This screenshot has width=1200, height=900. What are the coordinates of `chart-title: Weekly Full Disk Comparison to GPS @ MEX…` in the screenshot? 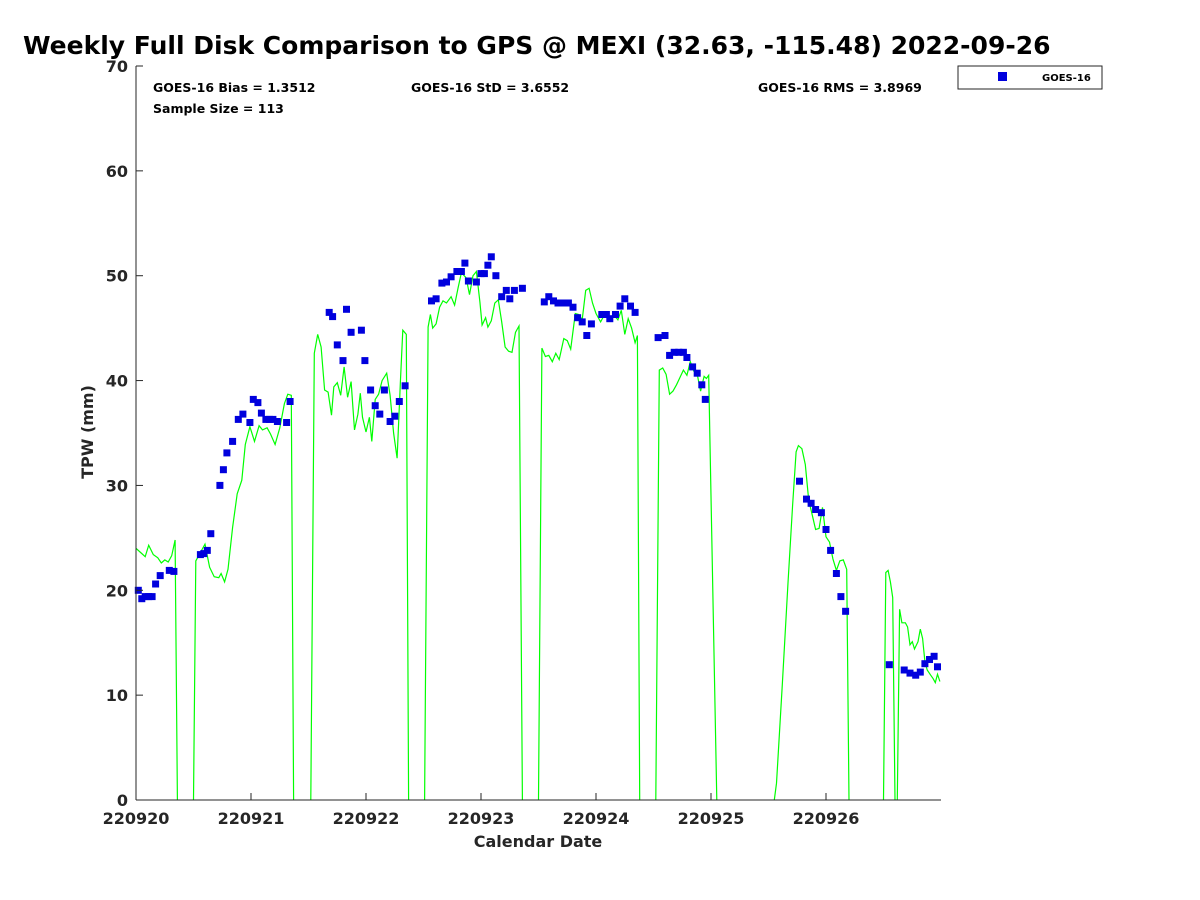 It's located at (537, 45).